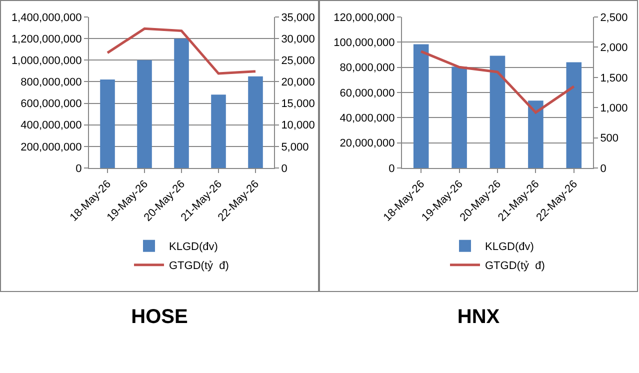  I want to click on y-tick-label: 1,400,000,000, so click(46, 18).